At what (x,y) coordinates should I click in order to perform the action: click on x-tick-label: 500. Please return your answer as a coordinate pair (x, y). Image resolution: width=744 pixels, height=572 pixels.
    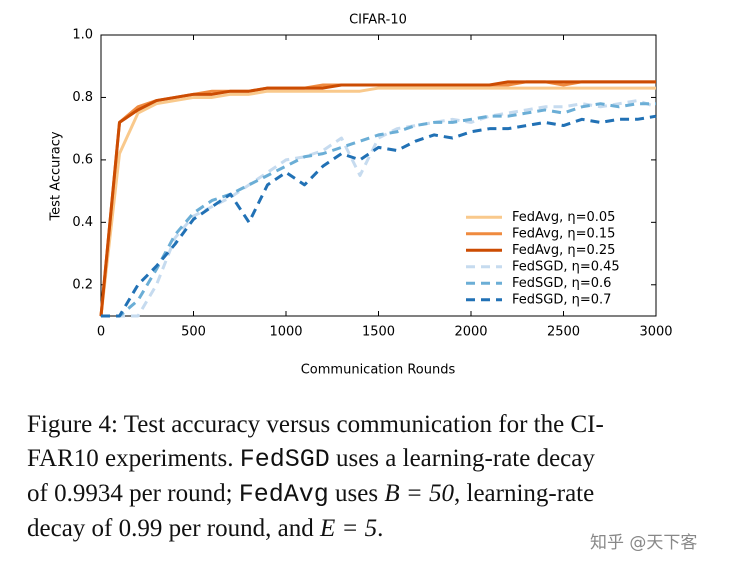
    Looking at the image, I should click on (193, 332).